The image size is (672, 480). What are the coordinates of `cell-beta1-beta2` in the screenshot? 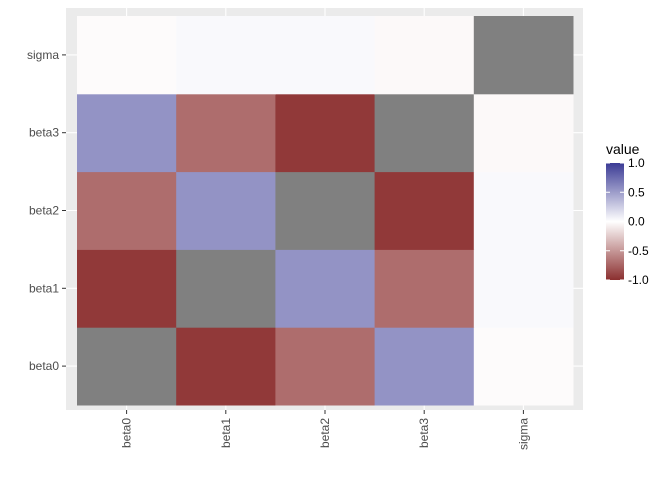 It's located at (226, 210).